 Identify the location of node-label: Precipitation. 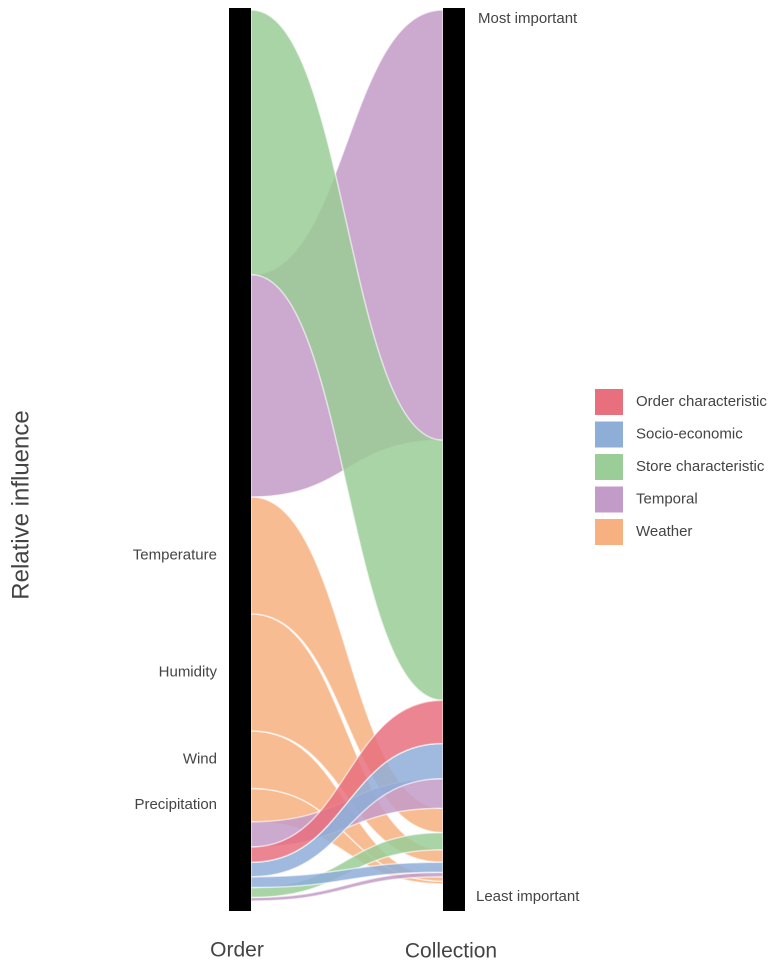
(175, 804).